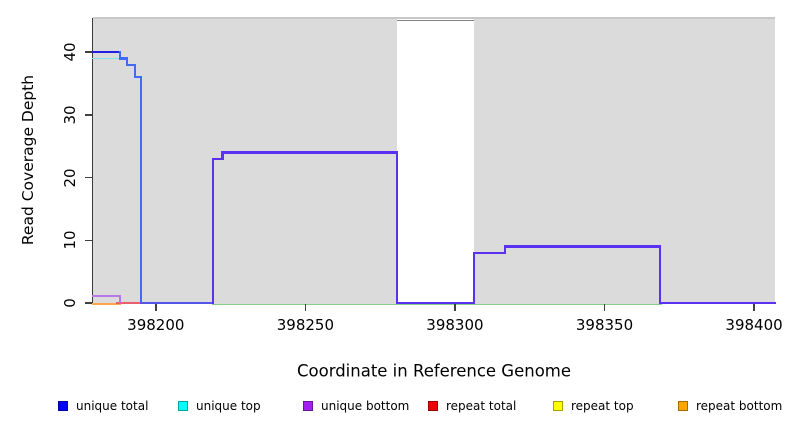 The image size is (792, 432). I want to click on y-tick-label: 10, so click(70, 240).